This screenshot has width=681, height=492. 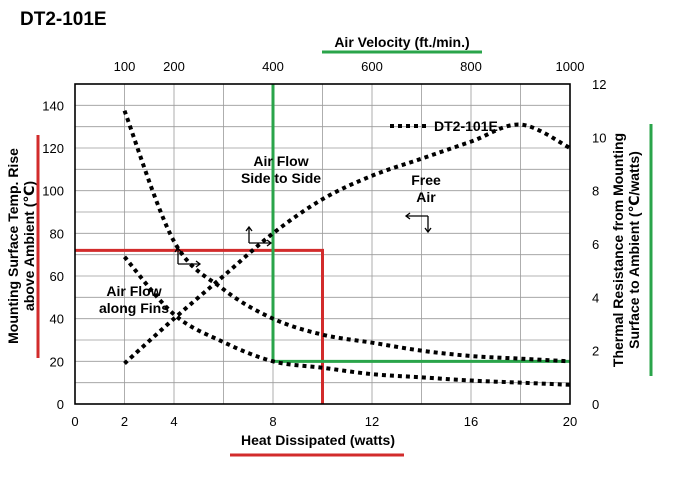 I want to click on x-tick-label: 0, so click(x=74, y=421).